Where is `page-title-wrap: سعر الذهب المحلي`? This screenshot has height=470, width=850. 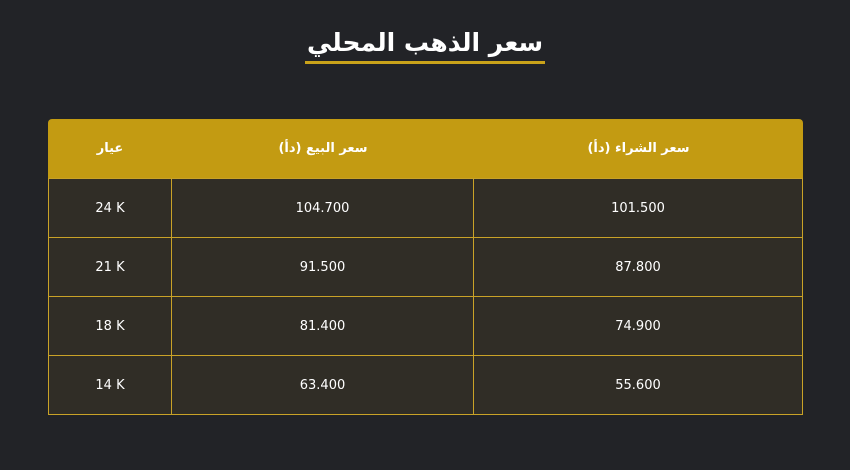
page-title-wrap: سعر الذهب المحلي is located at coordinates (425, 46).